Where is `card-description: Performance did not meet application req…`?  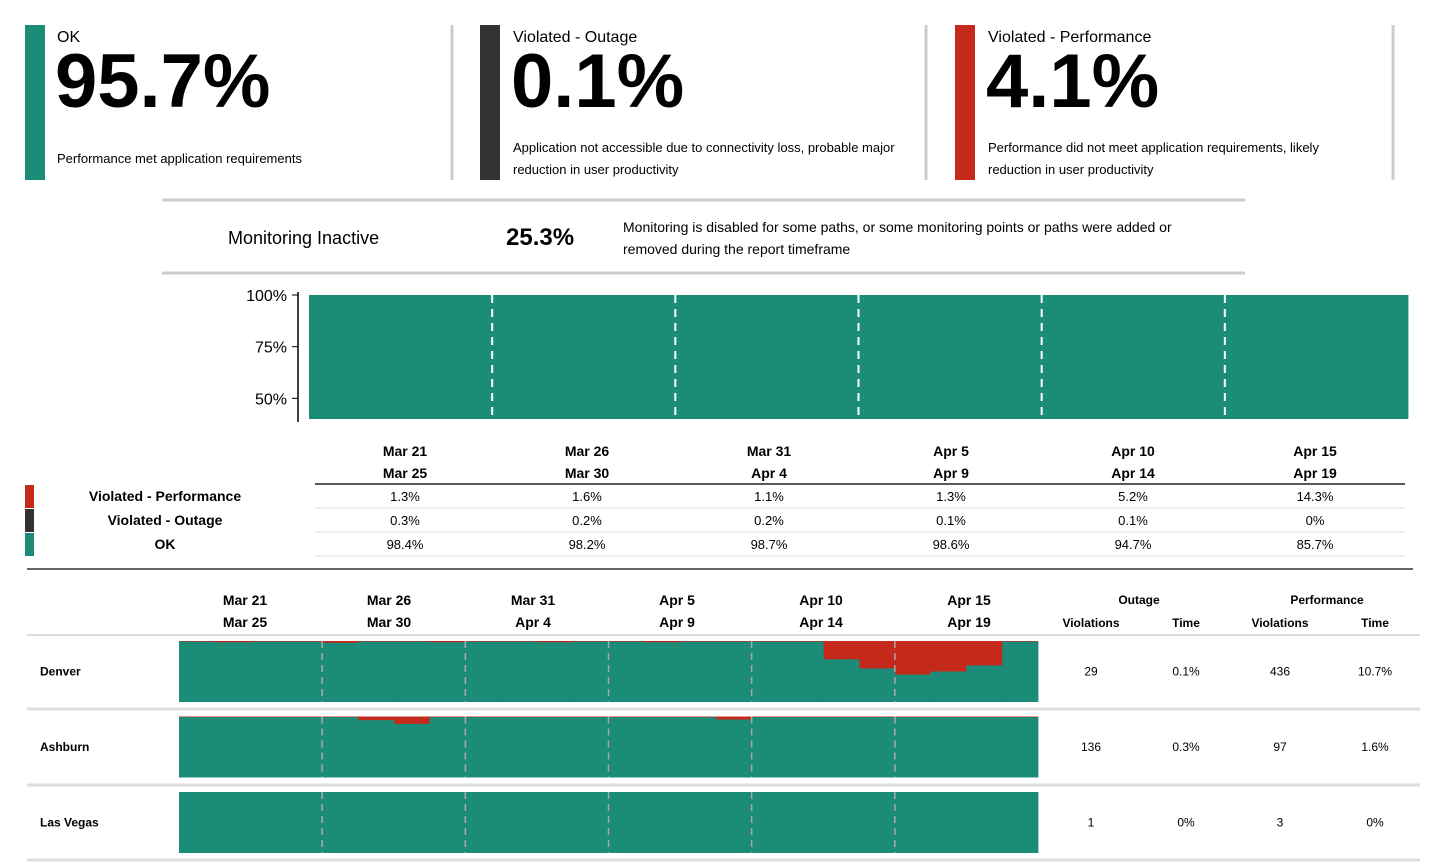
card-description: Performance did not meet application req… is located at coordinates (1153, 147).